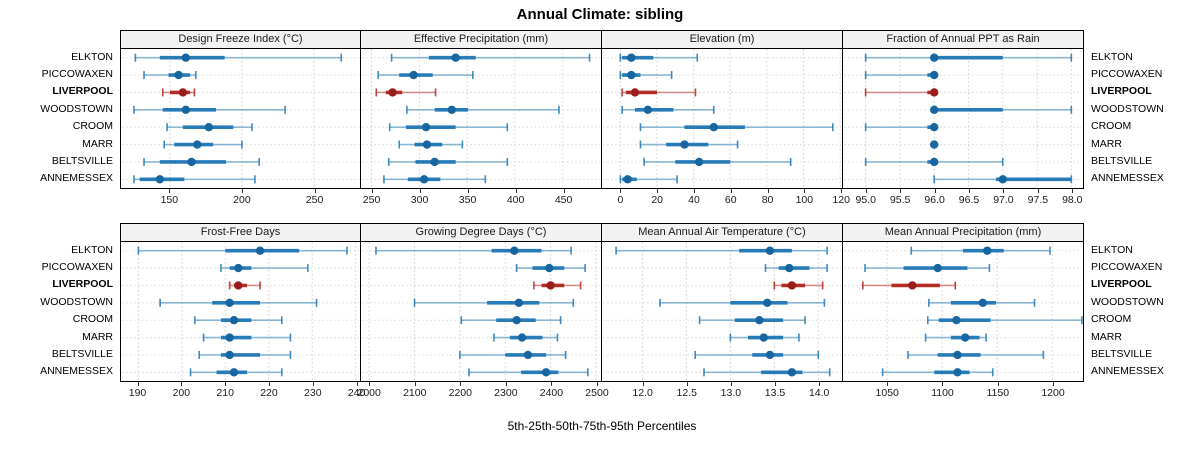  I want to click on panel-x-axis: 1050 1100 1150 1200, so click(963, 395).